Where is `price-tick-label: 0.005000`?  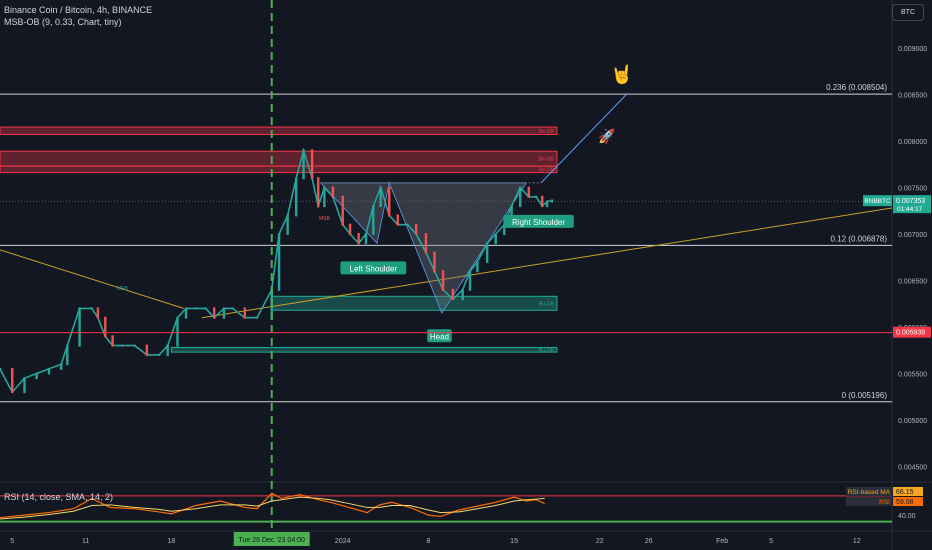 price-tick-label: 0.005000 is located at coordinates (912, 421).